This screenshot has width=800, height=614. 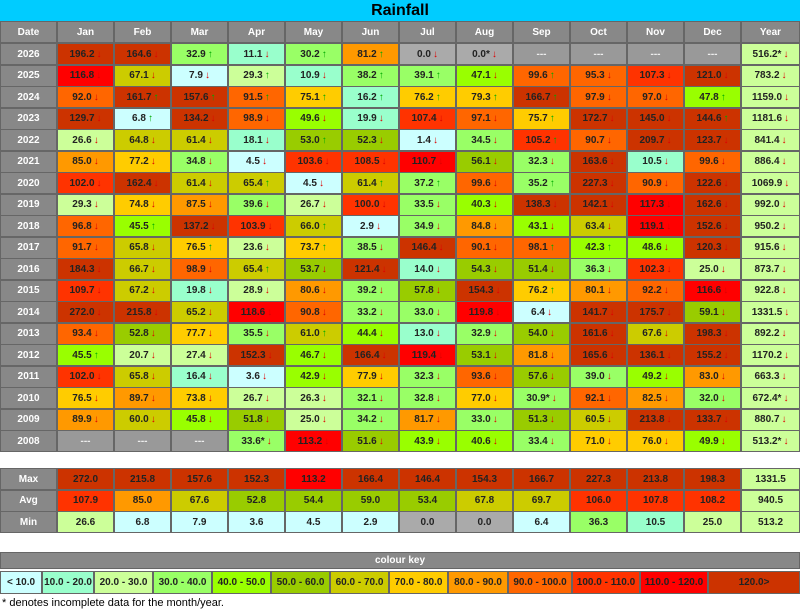 I want to click on data-cell: 43.9 ↓, so click(x=427, y=441).